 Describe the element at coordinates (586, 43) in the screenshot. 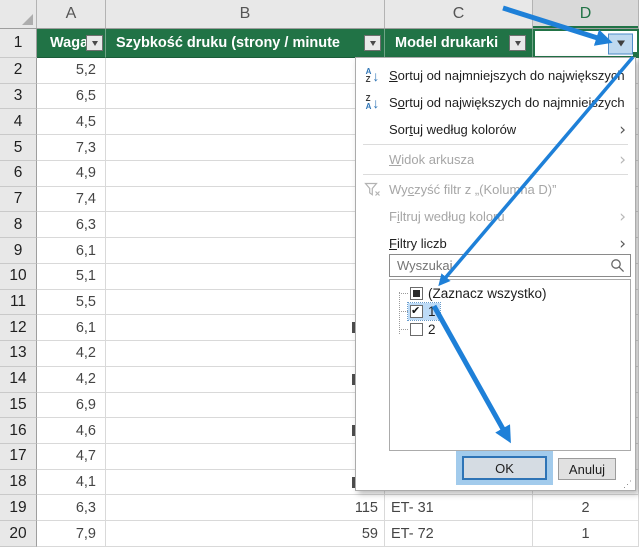

I see `active-cell-d1` at that location.